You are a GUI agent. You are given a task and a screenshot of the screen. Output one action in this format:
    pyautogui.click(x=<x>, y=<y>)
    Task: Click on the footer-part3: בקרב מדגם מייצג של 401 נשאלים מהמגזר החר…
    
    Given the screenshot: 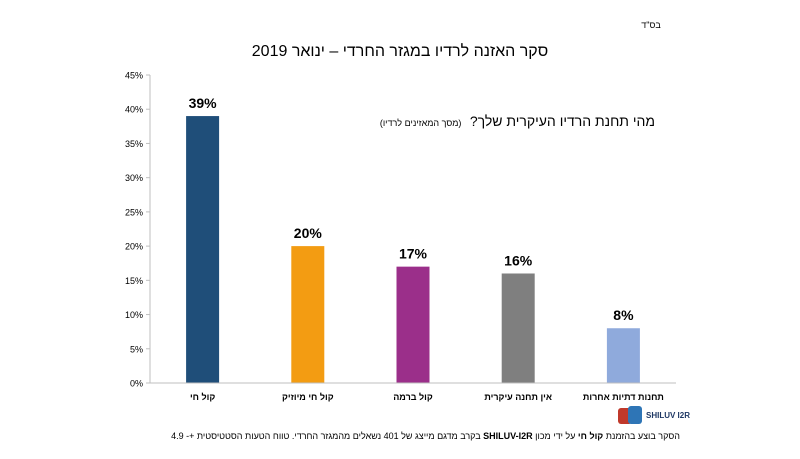 What is the action you would take?
    pyautogui.click(x=327, y=436)
    